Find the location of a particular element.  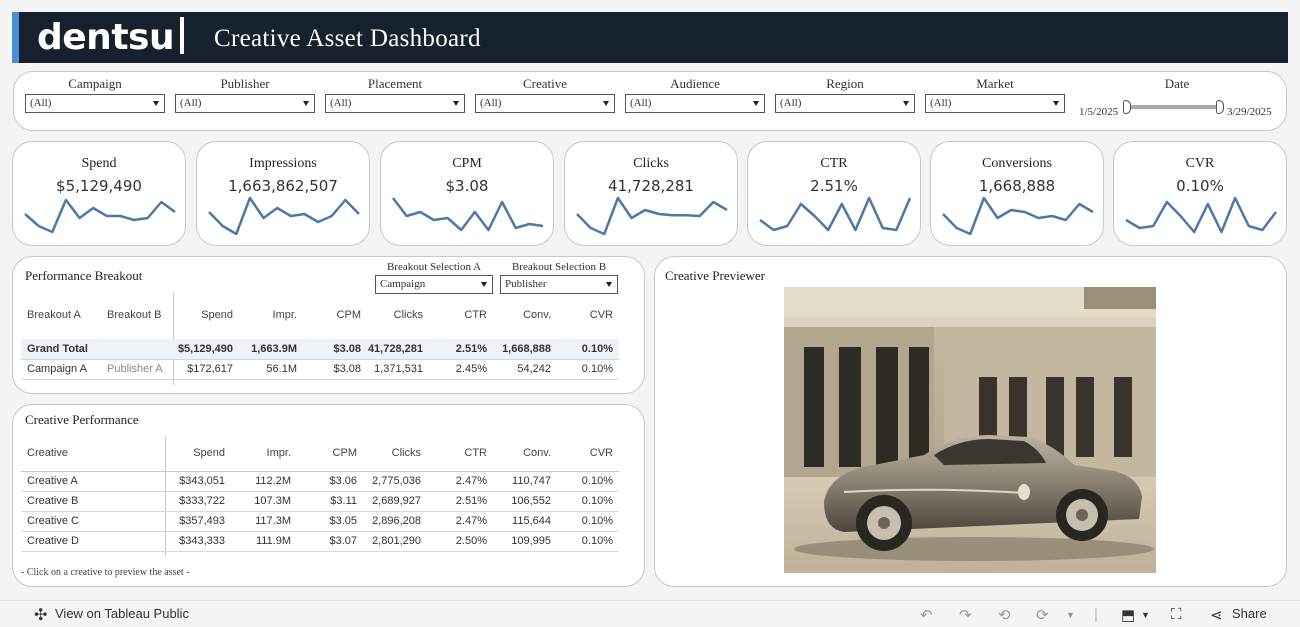

campaign-dropdown: (All) is located at coordinates (95, 103).